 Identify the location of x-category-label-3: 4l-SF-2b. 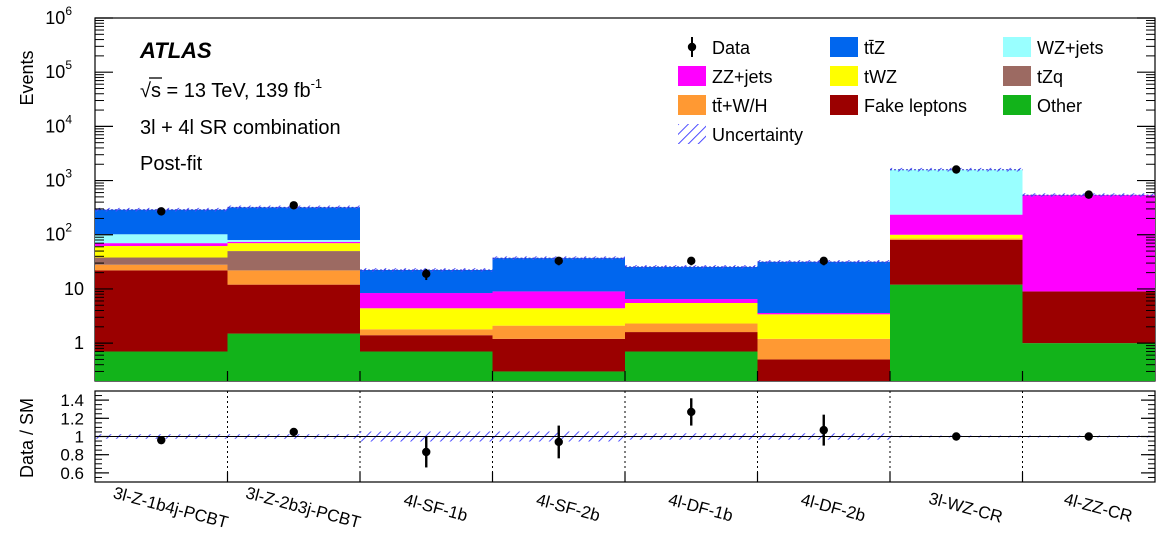
(568, 507).